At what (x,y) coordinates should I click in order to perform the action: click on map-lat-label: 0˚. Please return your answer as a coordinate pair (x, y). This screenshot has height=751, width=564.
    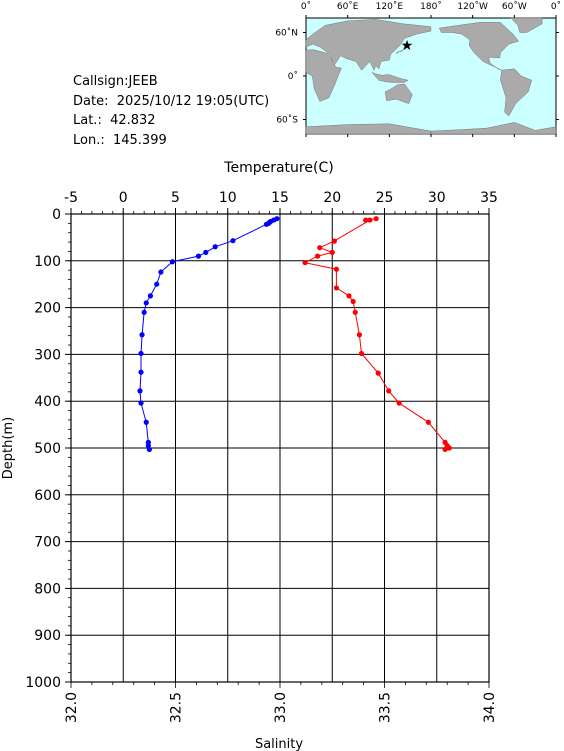
    Looking at the image, I should click on (293, 76).